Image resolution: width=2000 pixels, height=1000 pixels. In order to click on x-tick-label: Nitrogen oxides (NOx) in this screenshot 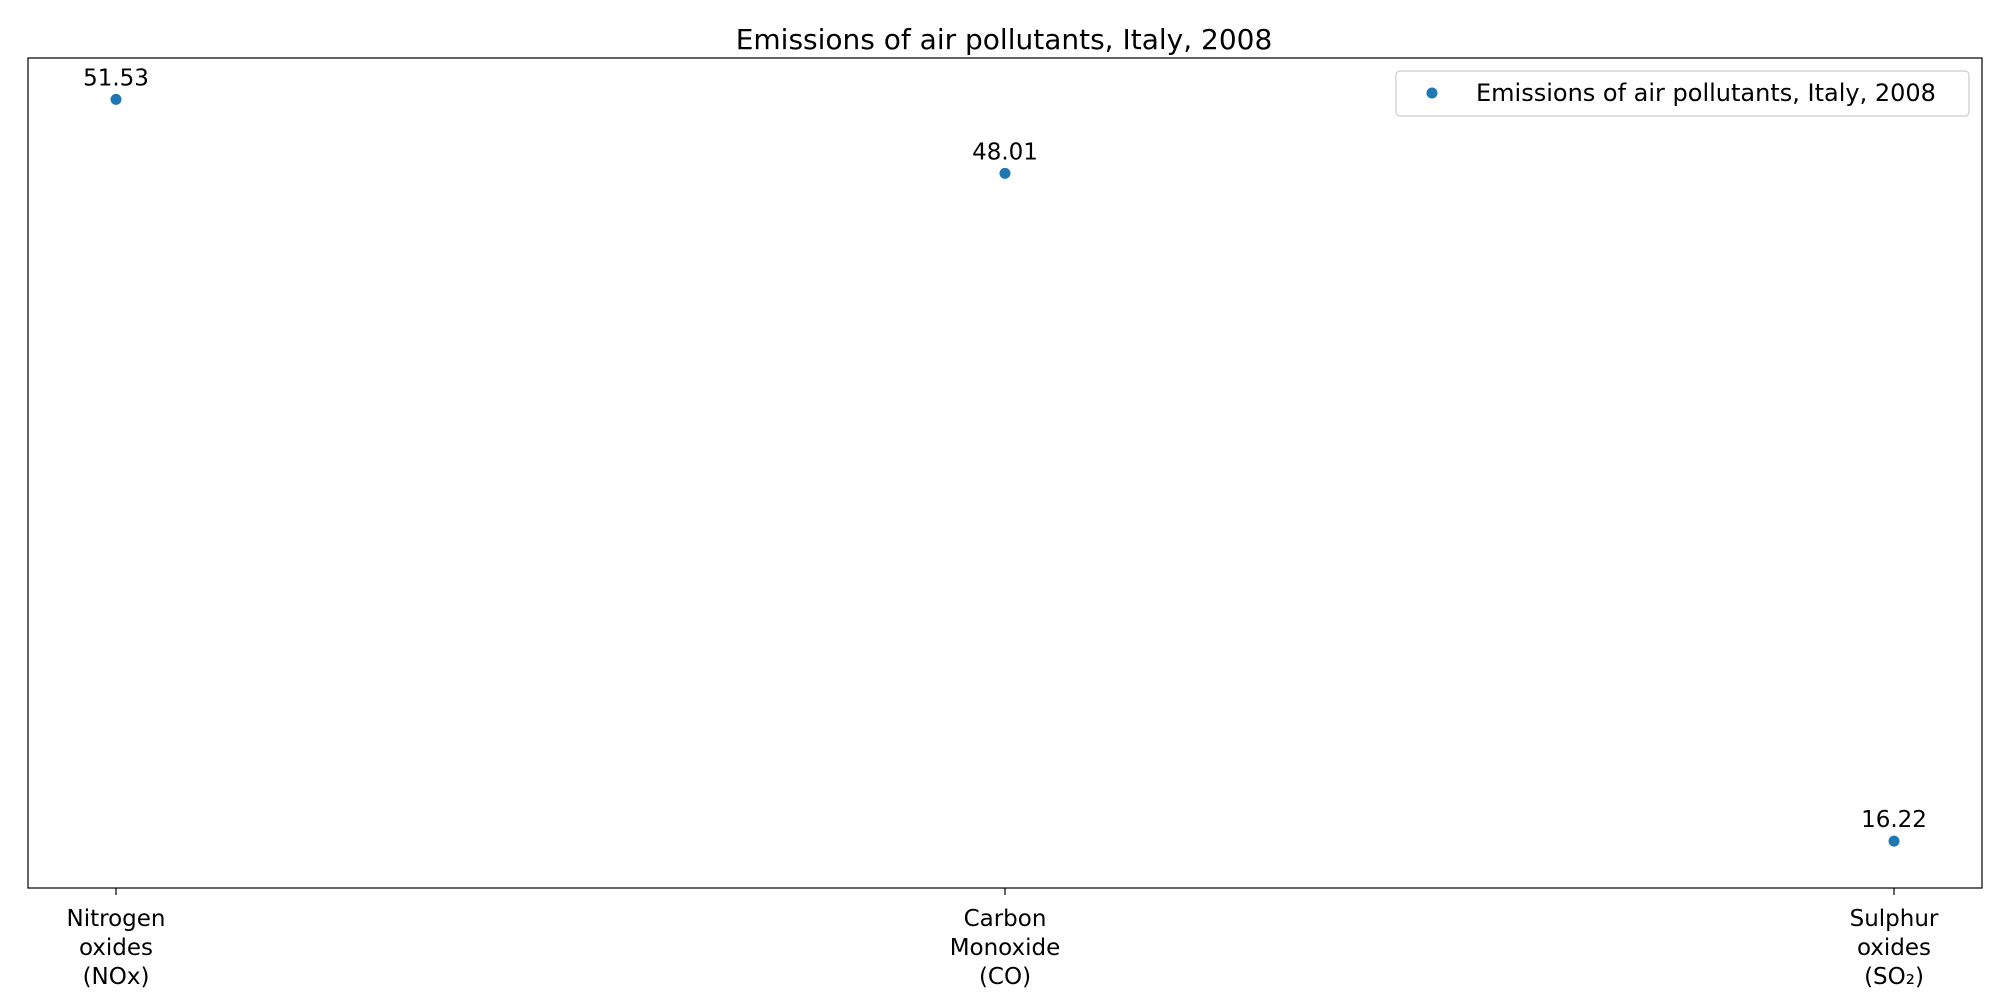, I will do `click(116, 948)`.